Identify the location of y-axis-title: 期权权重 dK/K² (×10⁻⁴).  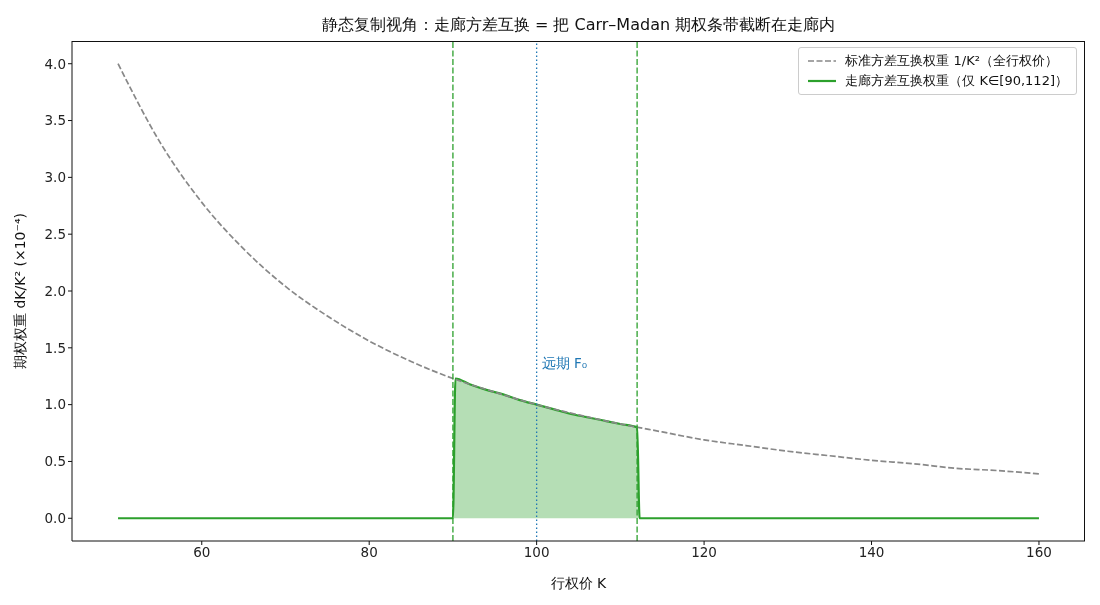
(19, 291).